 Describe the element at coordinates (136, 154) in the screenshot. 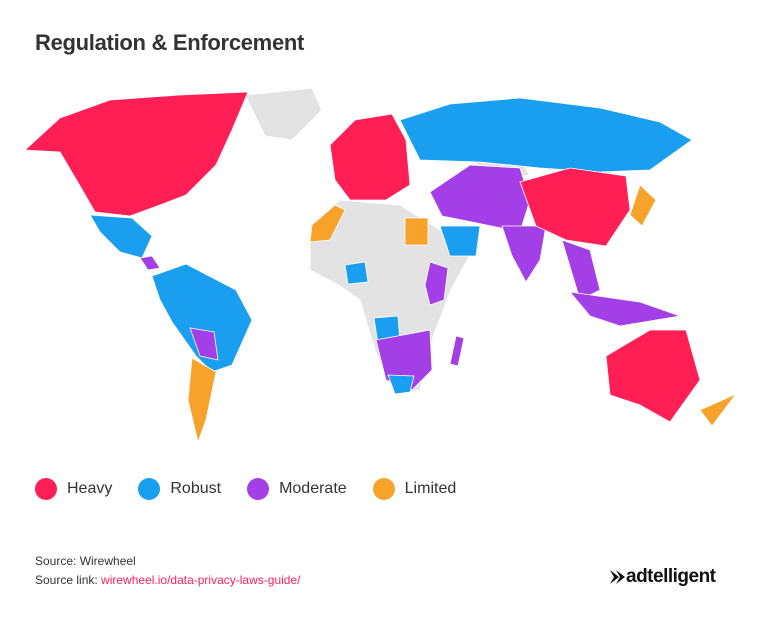

I see `north-america` at that location.